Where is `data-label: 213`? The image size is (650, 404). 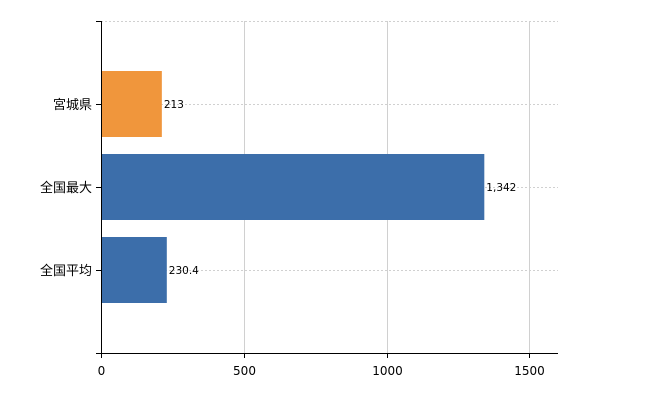 data-label: 213 is located at coordinates (174, 105).